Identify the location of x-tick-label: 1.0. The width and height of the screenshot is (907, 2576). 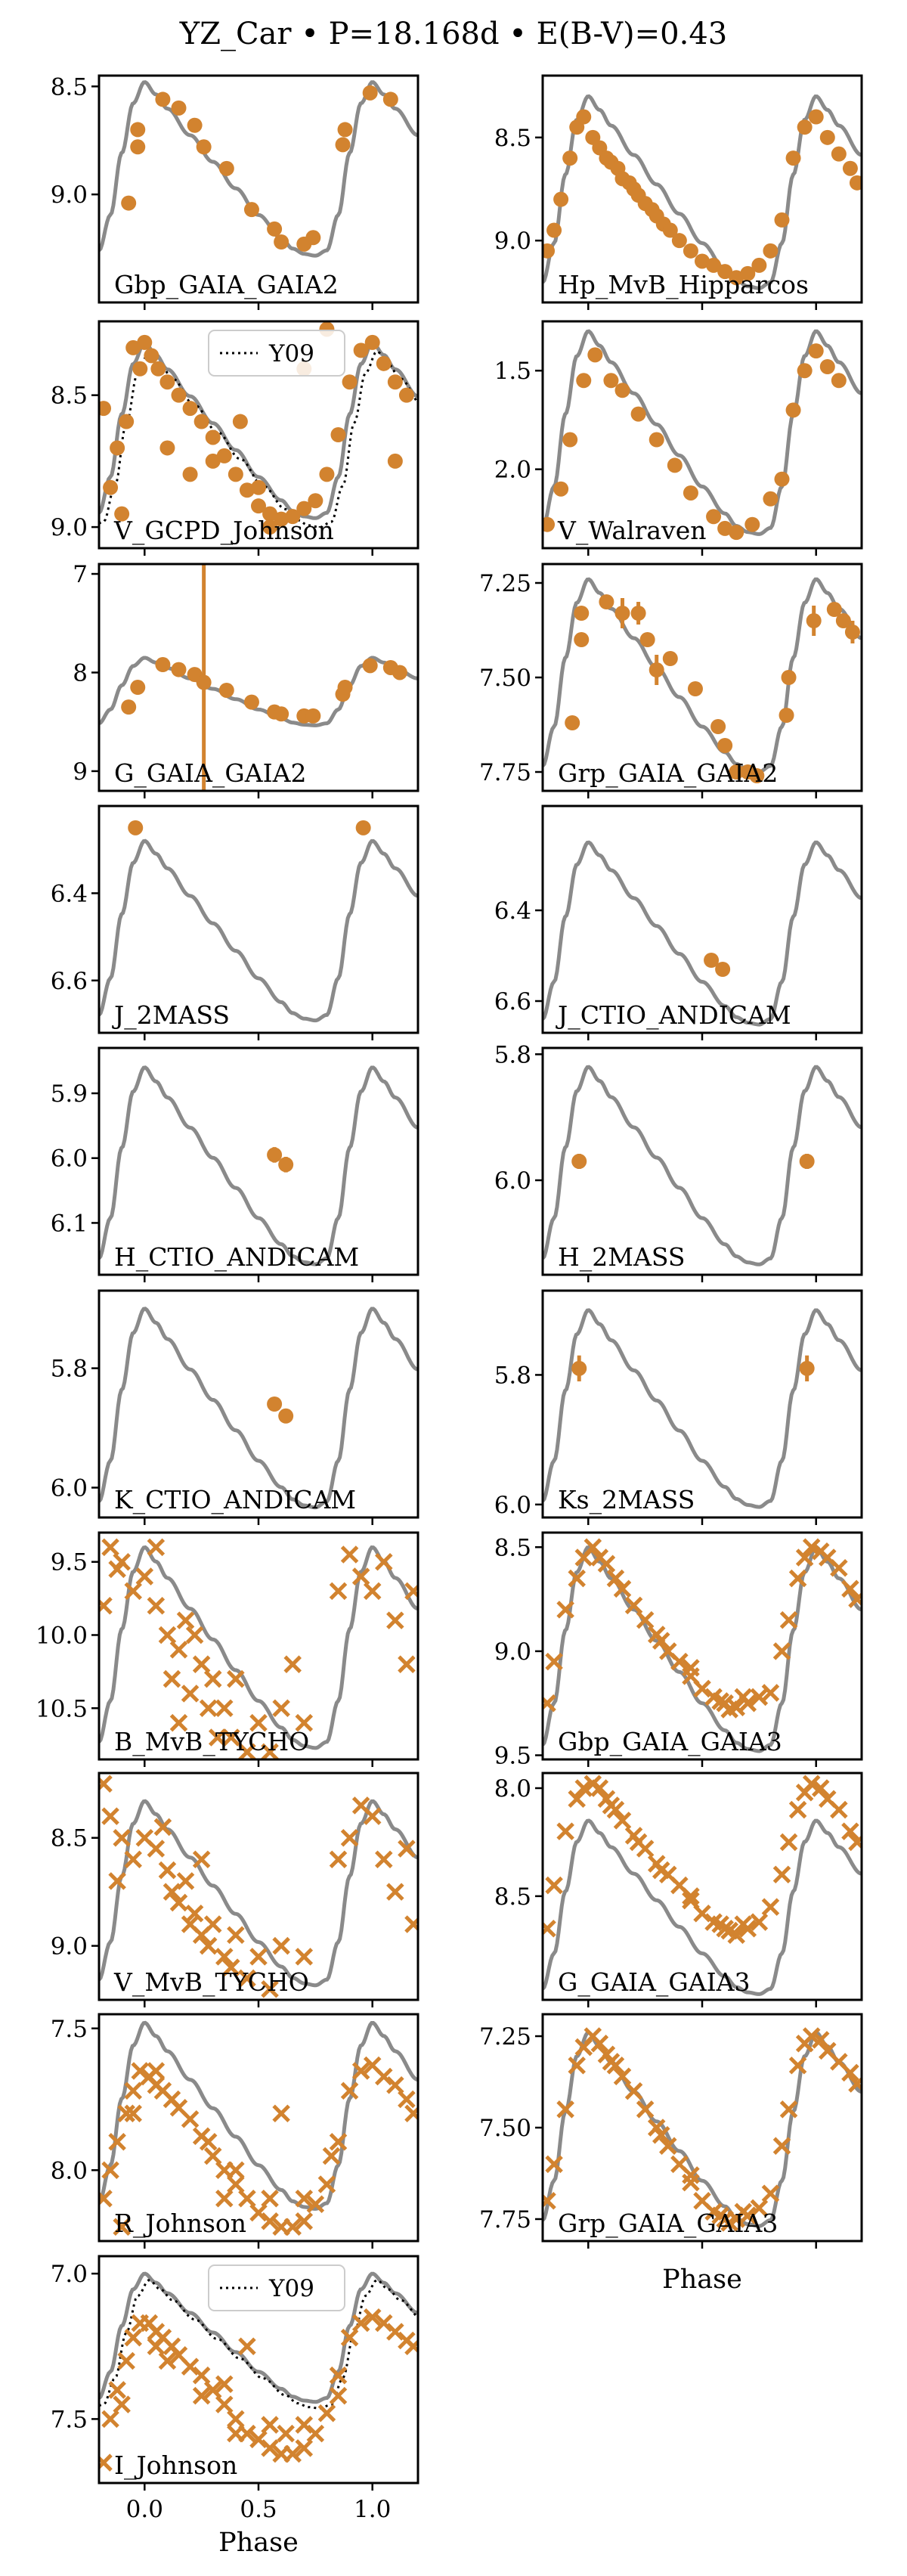
(372, 2510).